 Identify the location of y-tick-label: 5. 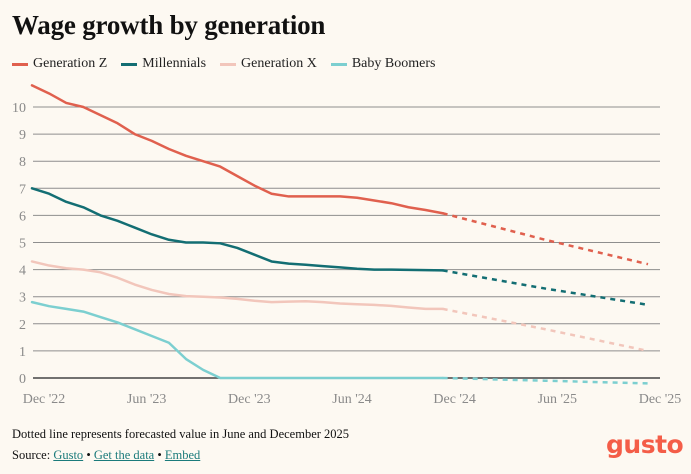
(22, 244).